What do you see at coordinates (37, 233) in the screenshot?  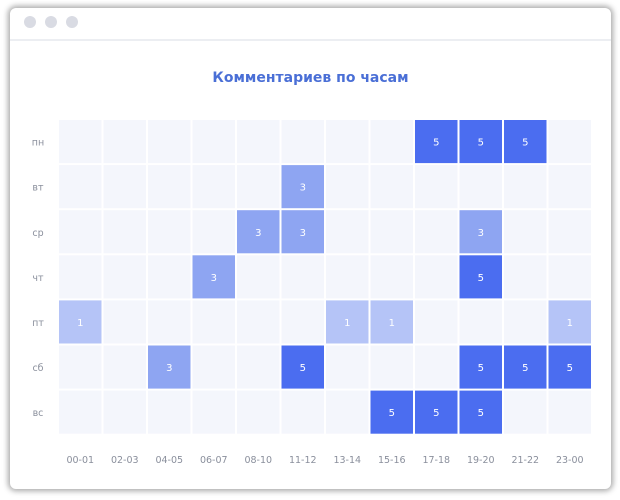 I see `y-tick-label: ср` at bounding box center [37, 233].